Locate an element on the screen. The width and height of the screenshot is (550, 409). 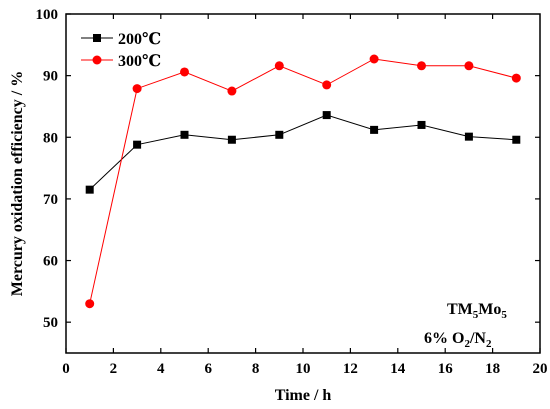
y-tick-label: 70 is located at coordinates (50, 200).